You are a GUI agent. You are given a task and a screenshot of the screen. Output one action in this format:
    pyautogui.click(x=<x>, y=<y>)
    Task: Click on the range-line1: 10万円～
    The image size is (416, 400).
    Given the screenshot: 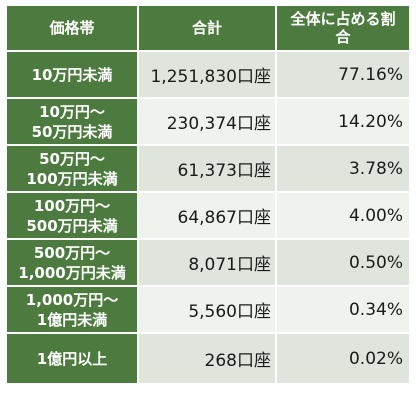 What is the action you would take?
    pyautogui.click(x=72, y=111)
    